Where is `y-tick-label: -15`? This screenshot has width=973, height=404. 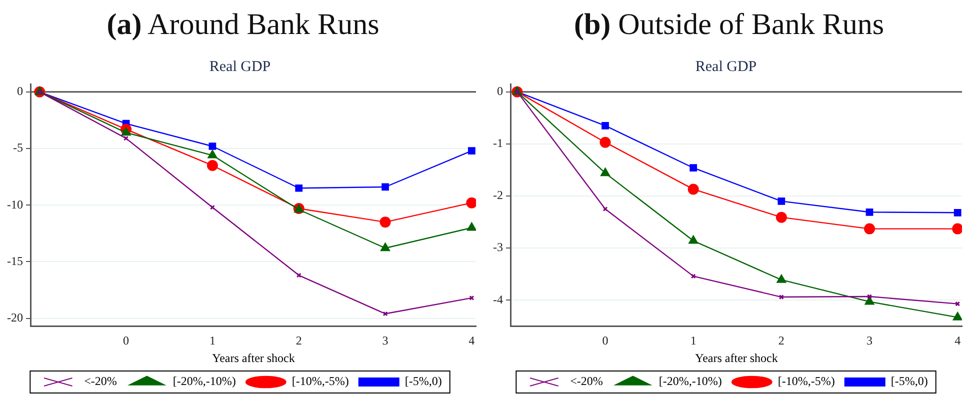 y-tick-label: -15 is located at coordinates (14, 261).